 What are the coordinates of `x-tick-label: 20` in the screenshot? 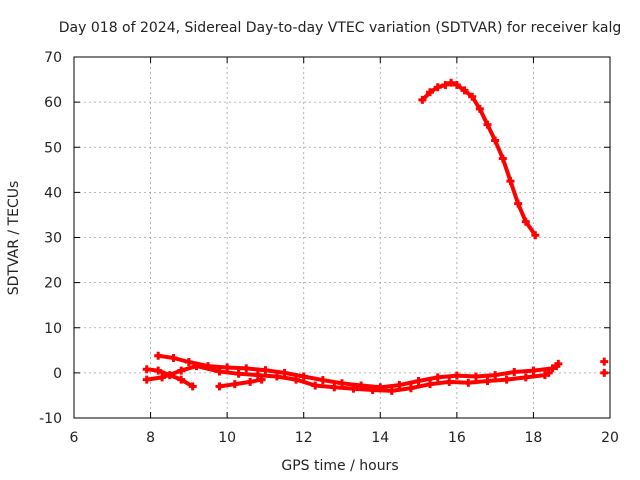 It's located at (610, 438).